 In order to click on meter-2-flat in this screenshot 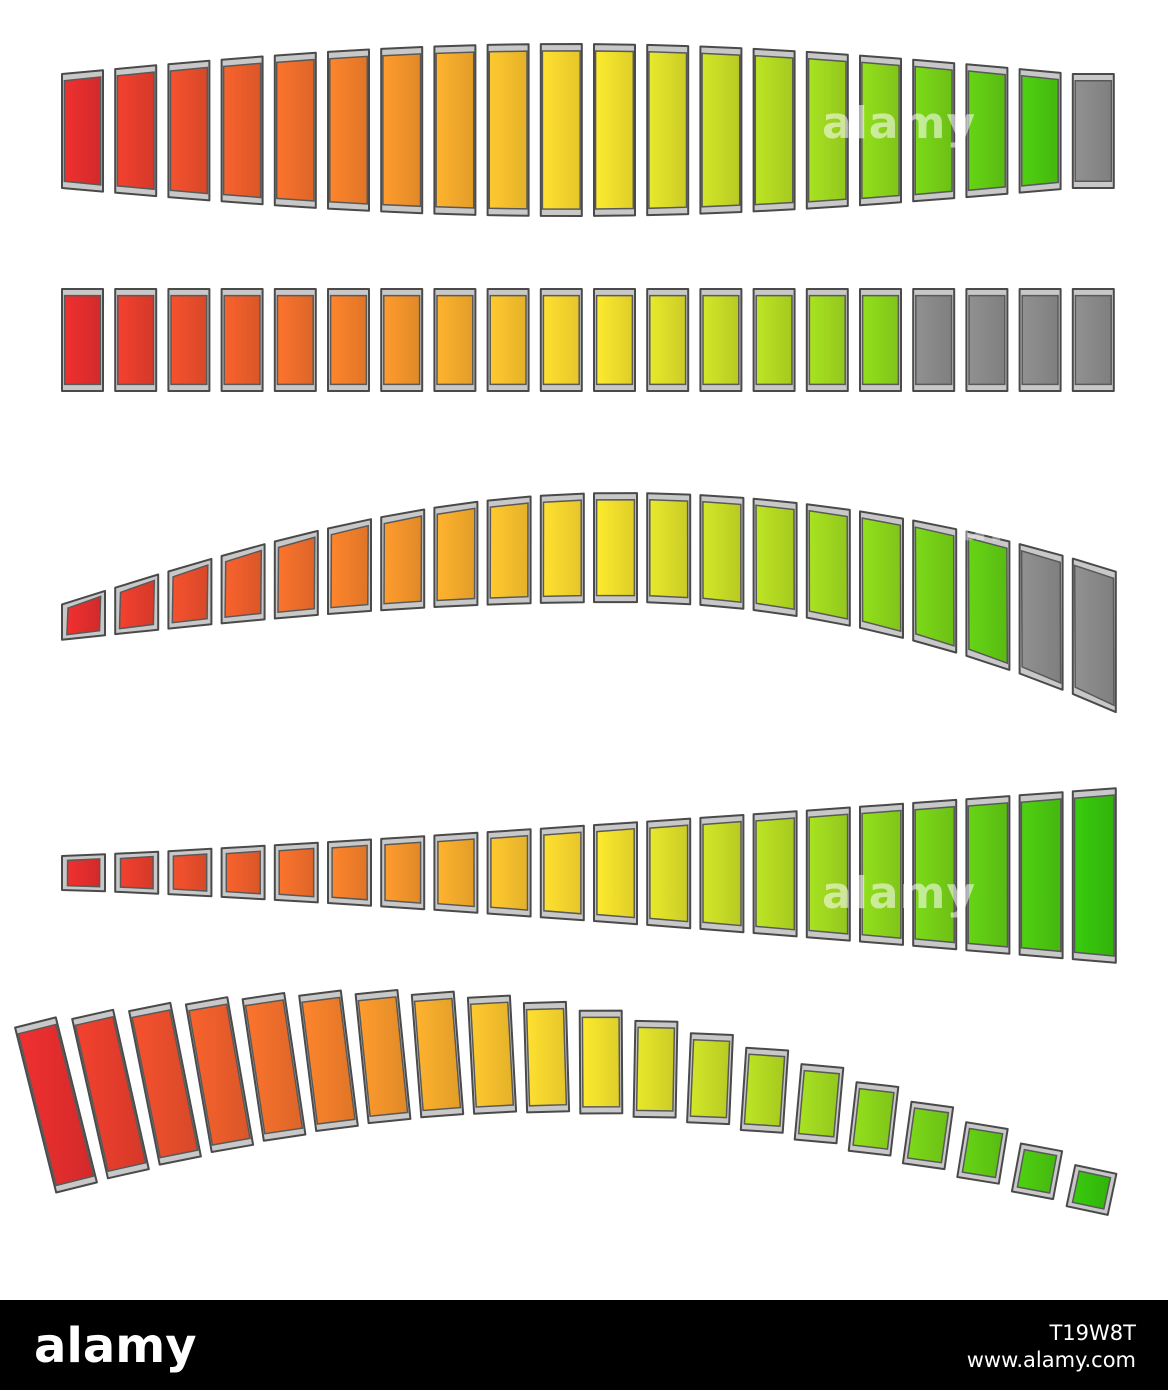, I will do `click(588, 340)`.